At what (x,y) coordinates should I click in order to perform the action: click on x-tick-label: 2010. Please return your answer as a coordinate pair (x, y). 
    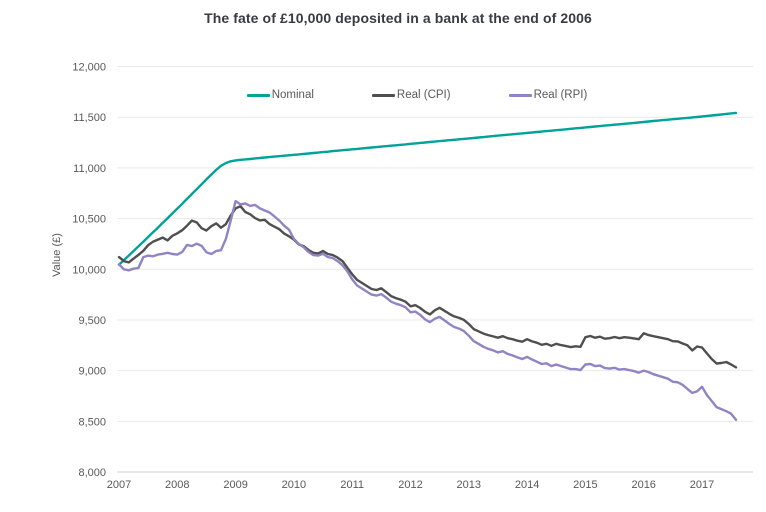
    Looking at the image, I should click on (294, 485).